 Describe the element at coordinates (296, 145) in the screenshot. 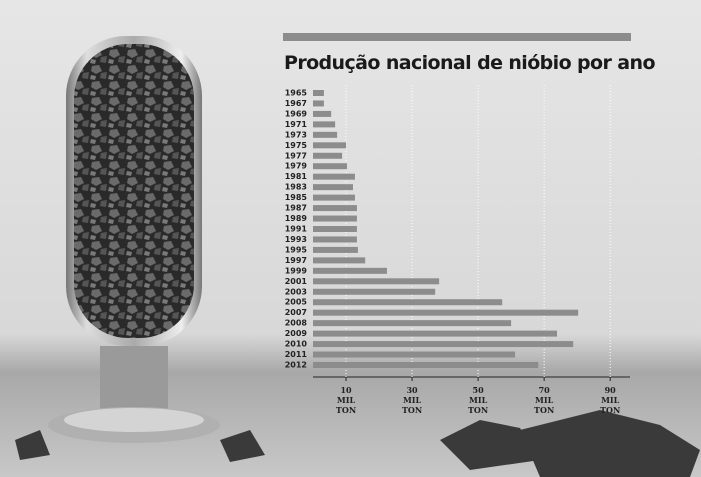

I see `y-tick-label: 1975` at that location.